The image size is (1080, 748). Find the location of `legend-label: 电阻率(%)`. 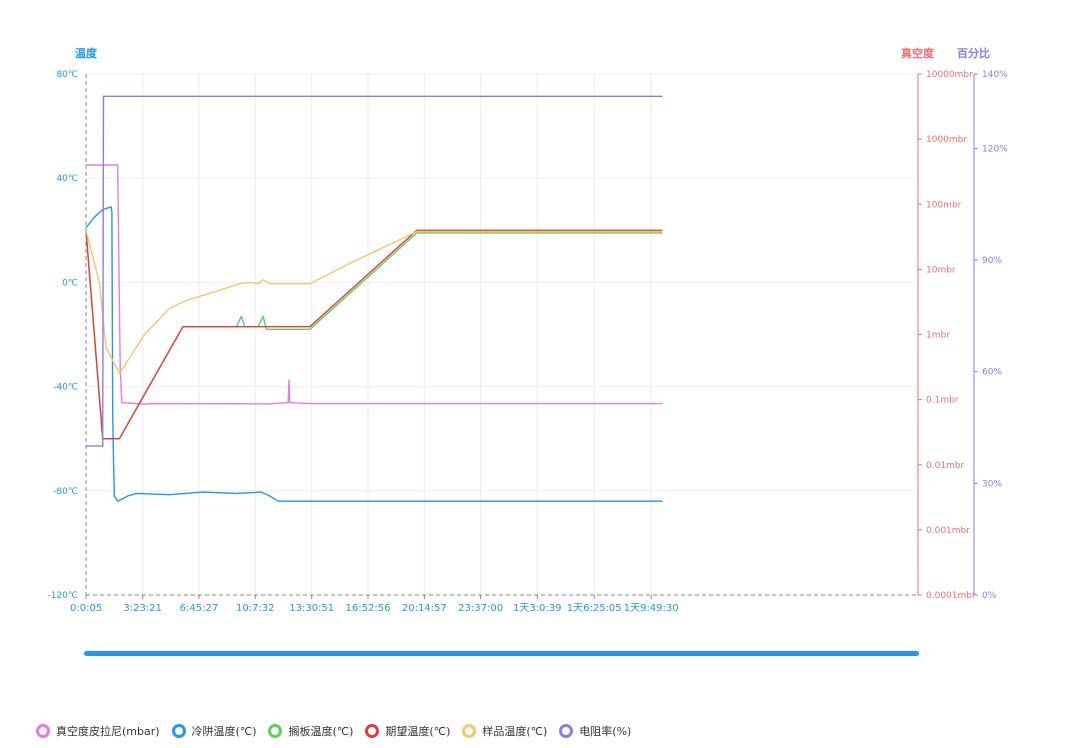

legend-label: 电阻率(%) is located at coordinates (605, 731).